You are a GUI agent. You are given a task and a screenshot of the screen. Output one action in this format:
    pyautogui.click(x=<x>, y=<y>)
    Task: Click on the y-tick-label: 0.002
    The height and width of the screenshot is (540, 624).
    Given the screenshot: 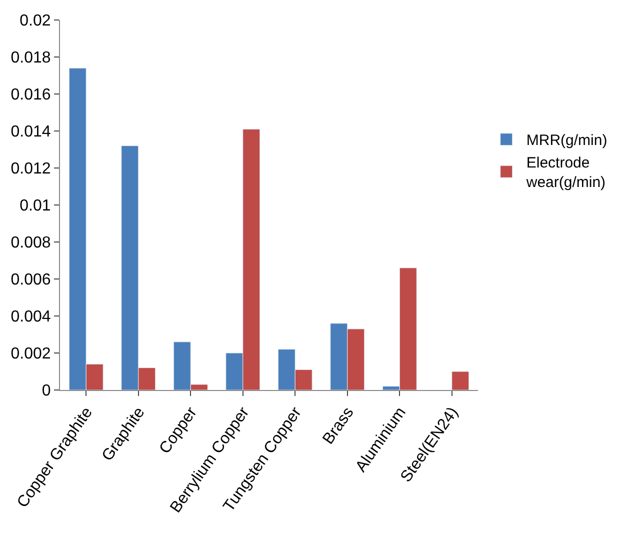 What is the action you would take?
    pyautogui.click(x=30, y=354)
    